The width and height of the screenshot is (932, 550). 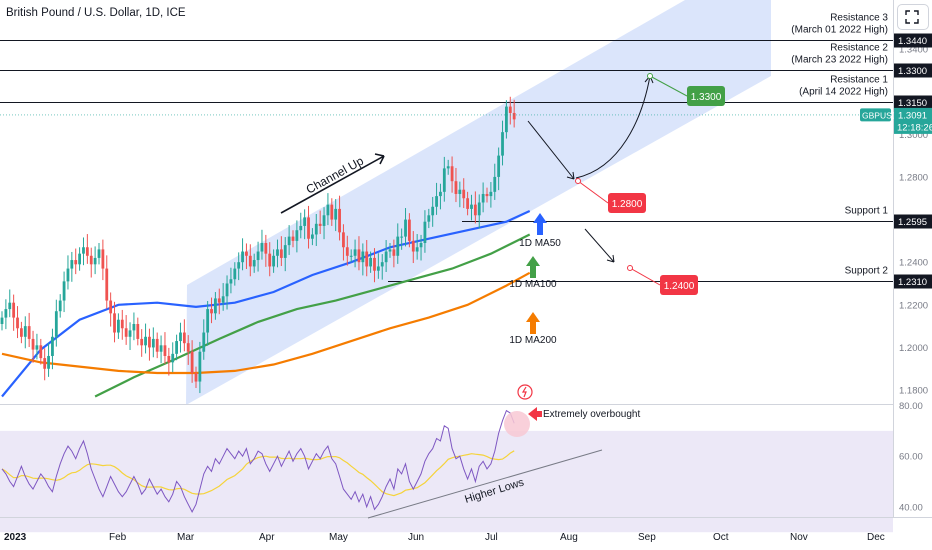 What do you see at coordinates (258, 473) in the screenshot?
I see `rsi-ma-line` at bounding box center [258, 473].